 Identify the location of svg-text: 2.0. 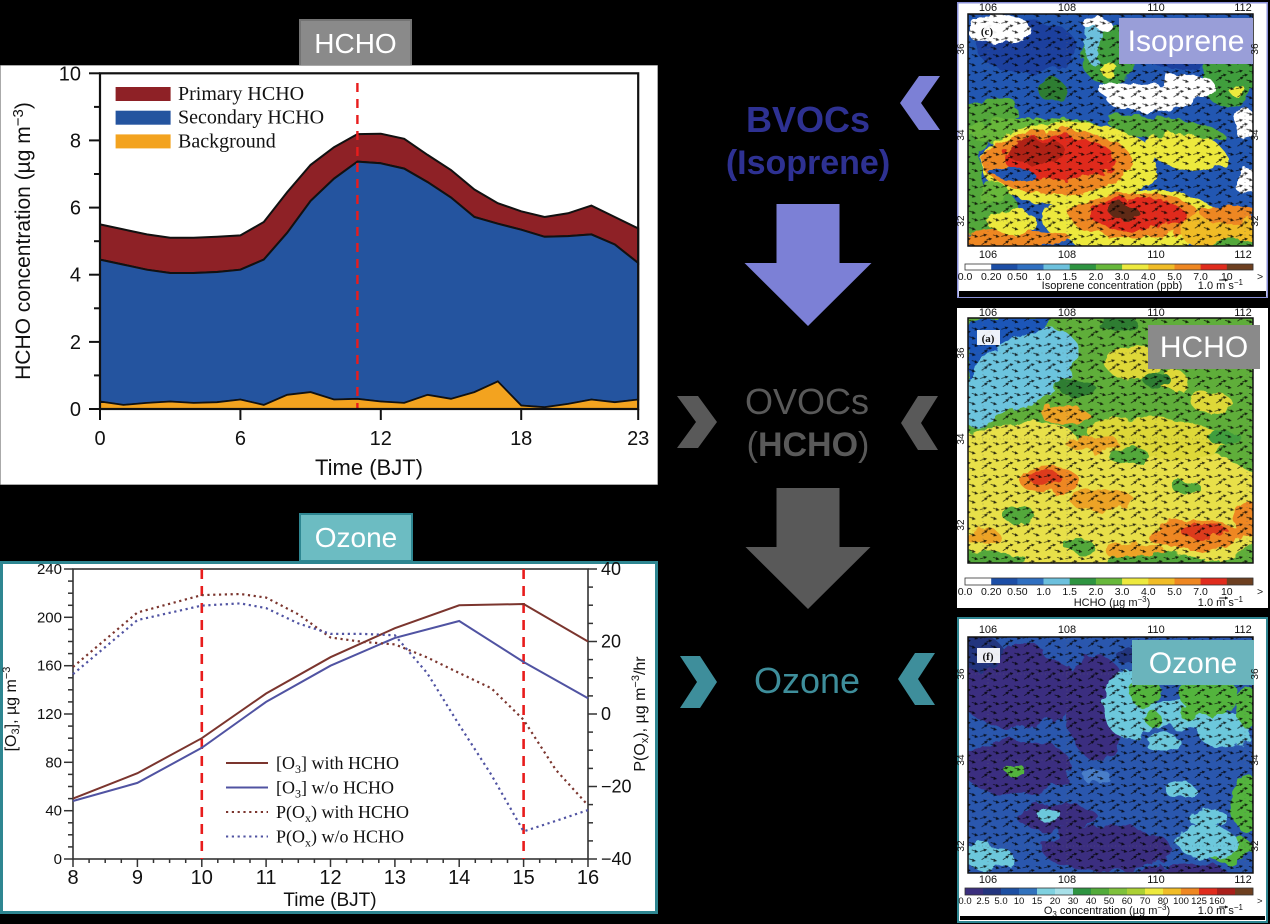
(1096, 592).